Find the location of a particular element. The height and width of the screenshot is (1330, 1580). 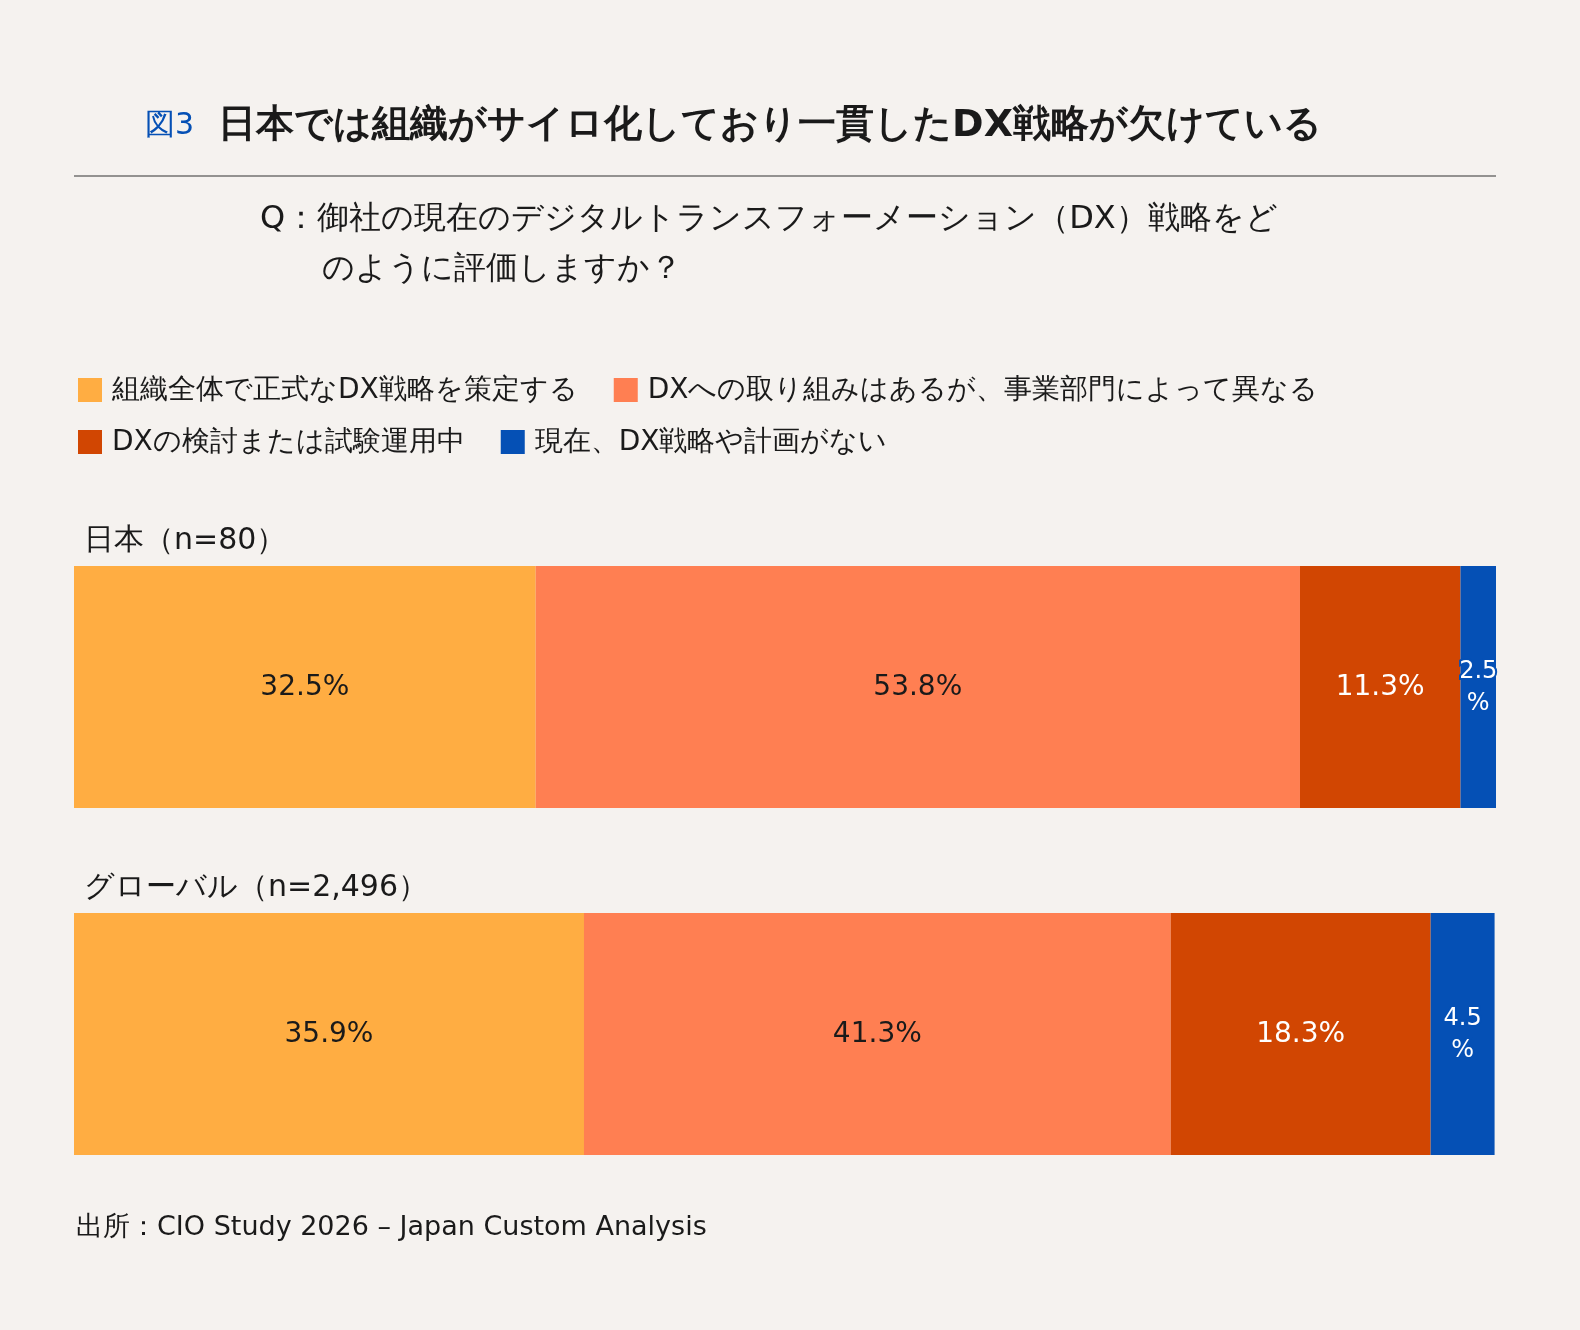

chart-title: 日本では組織がサイロ化しており一貫したDX戦略が欠けている is located at coordinates (770, 122).